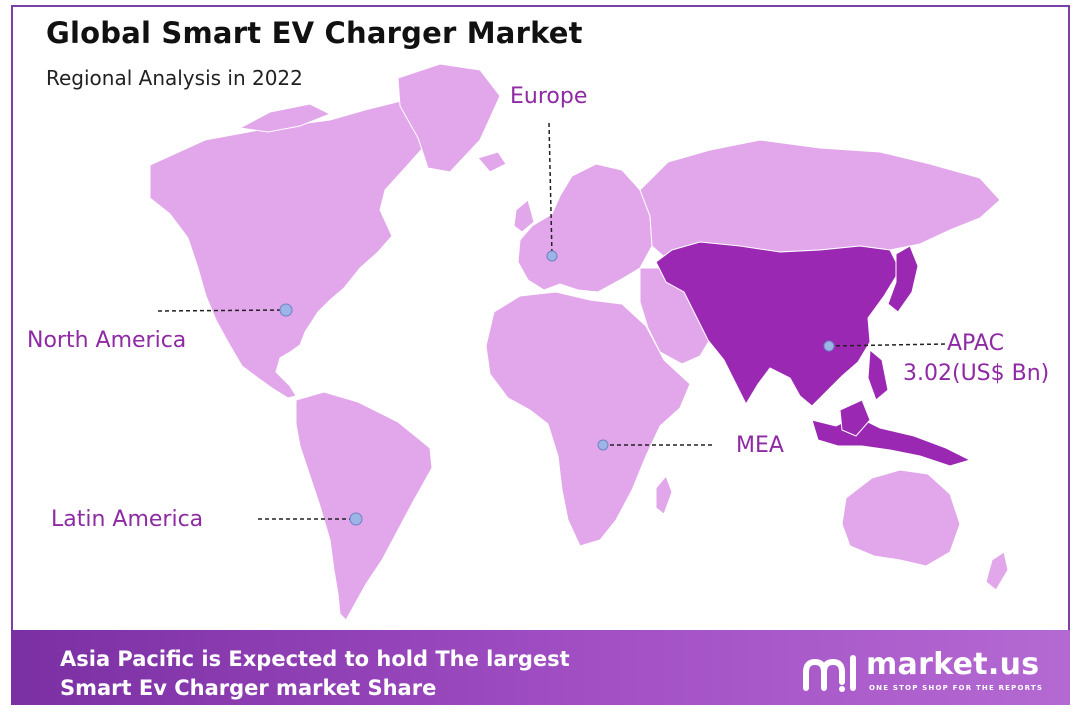 The image size is (1083, 714). Describe the element at coordinates (549, 96) in the screenshot. I see `europe-label: Europe` at that location.